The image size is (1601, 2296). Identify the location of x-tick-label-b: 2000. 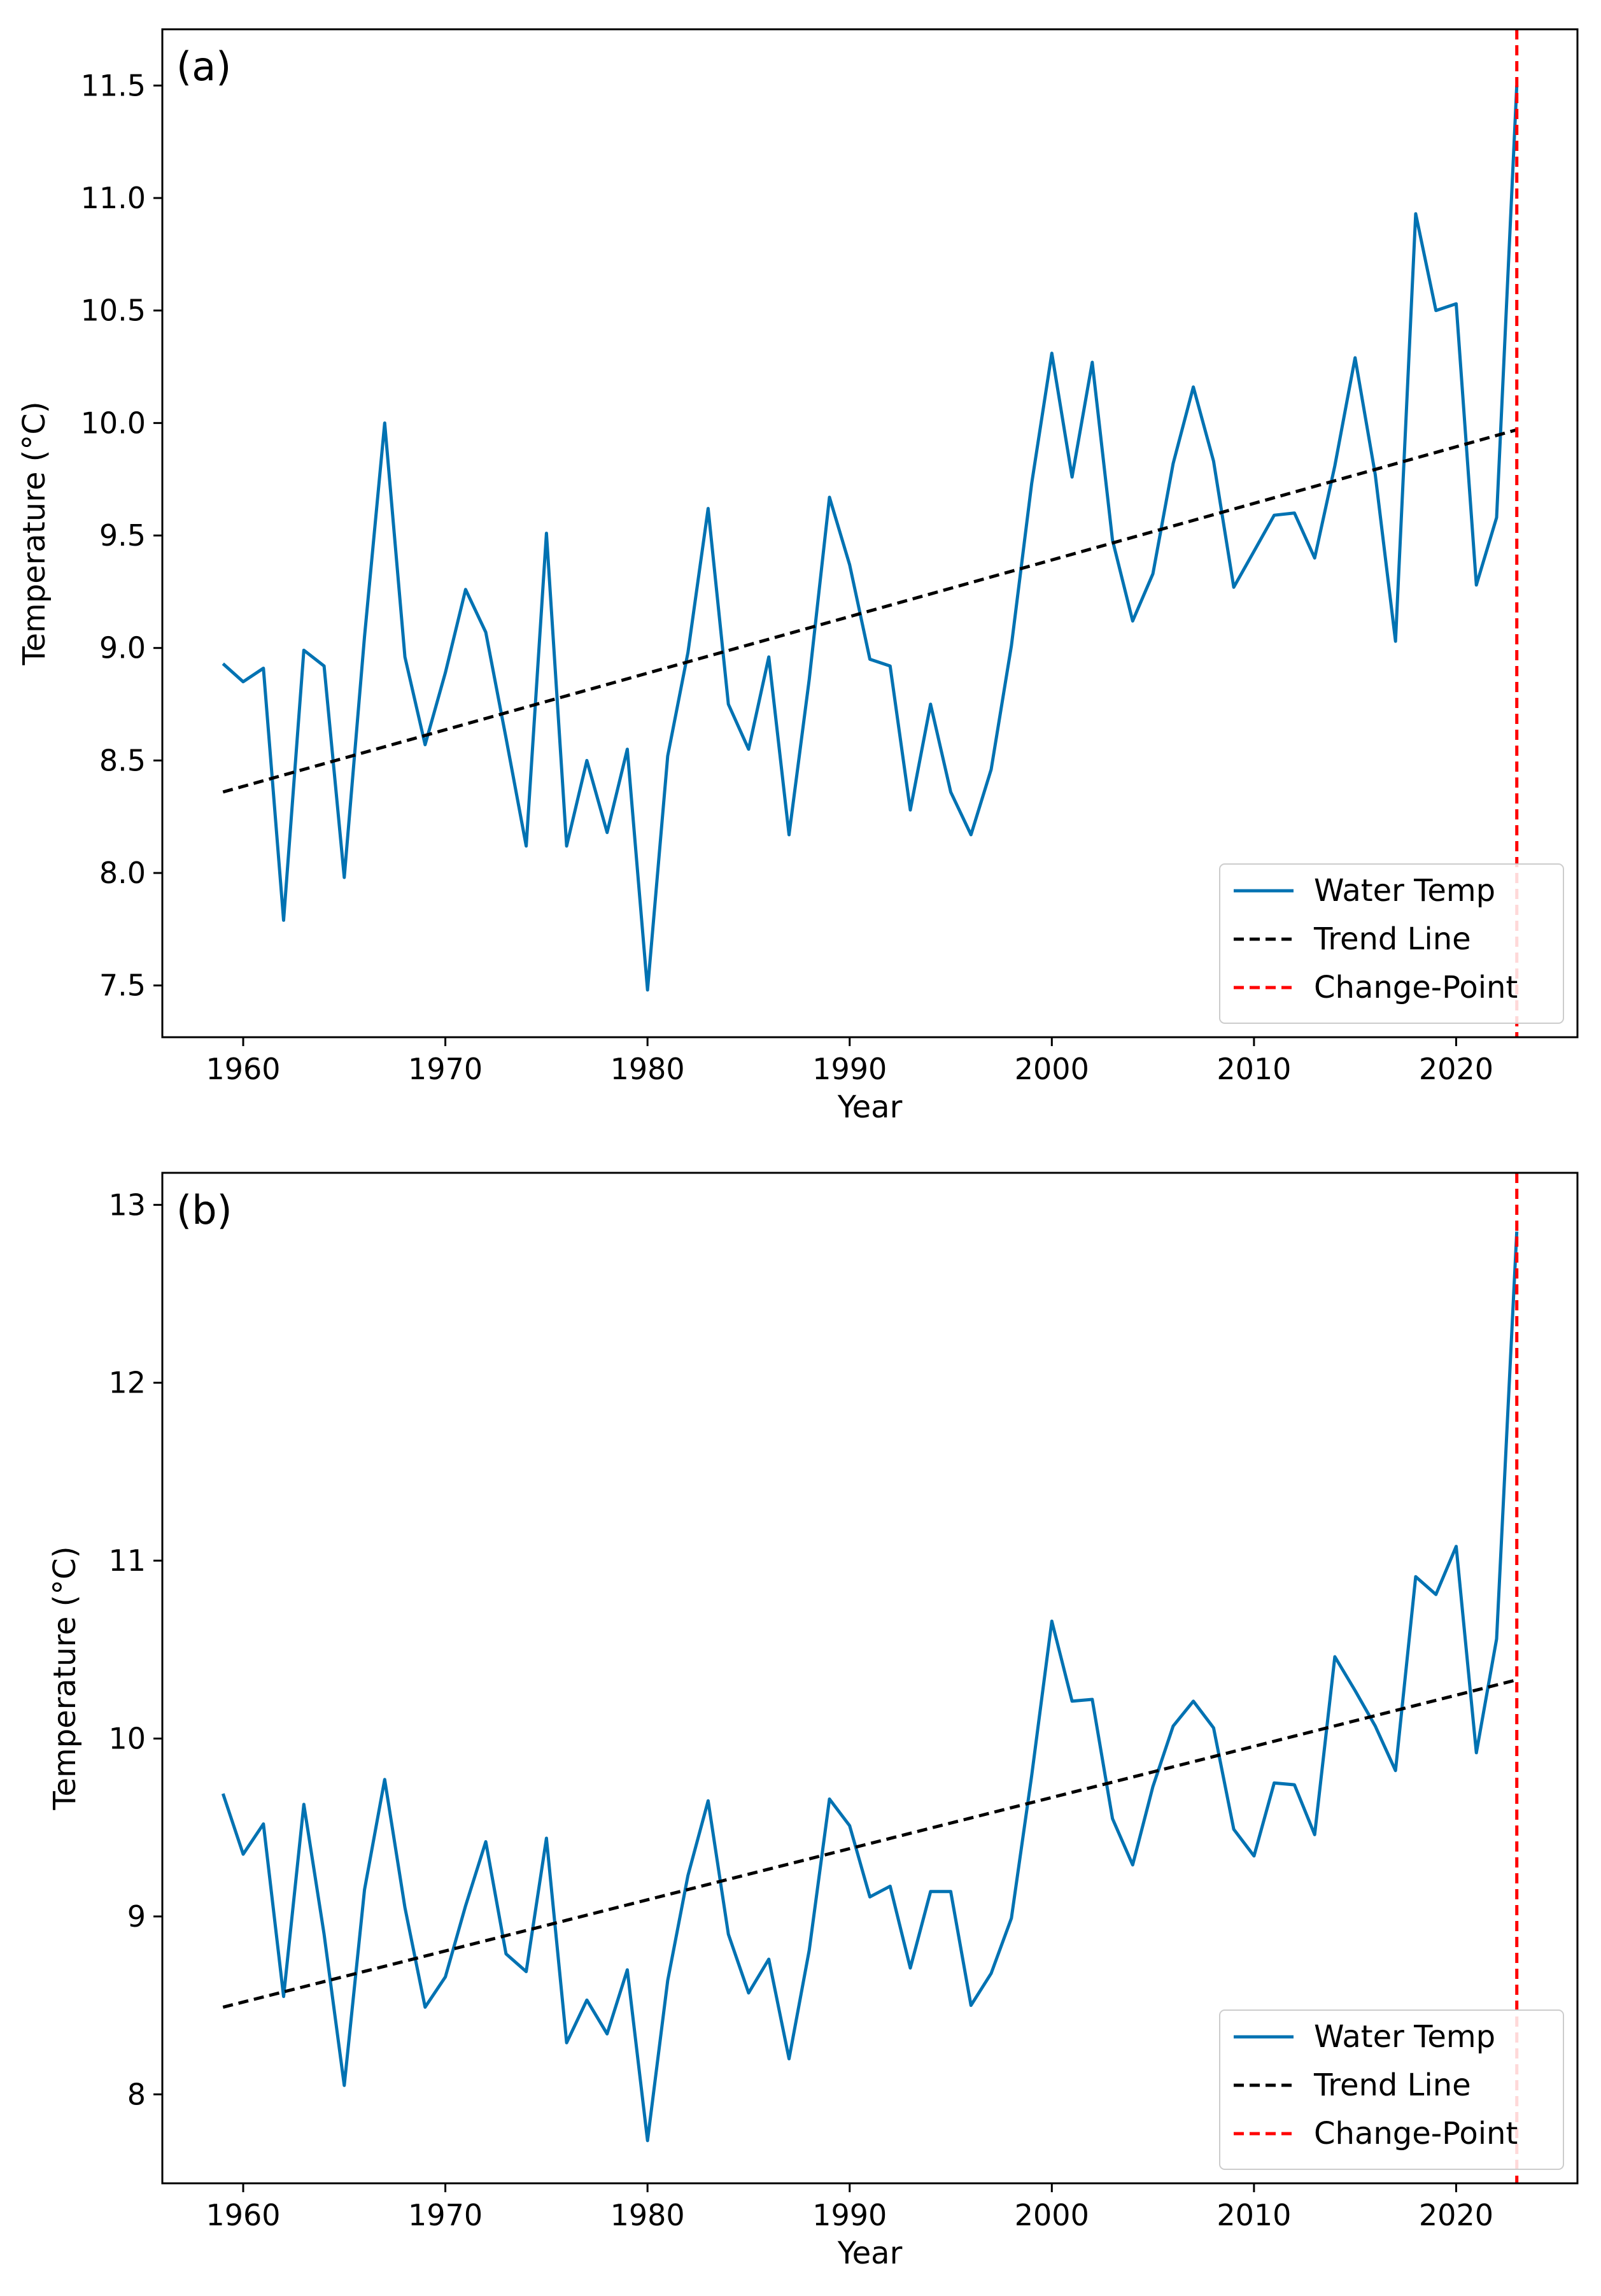
(1052, 2215).